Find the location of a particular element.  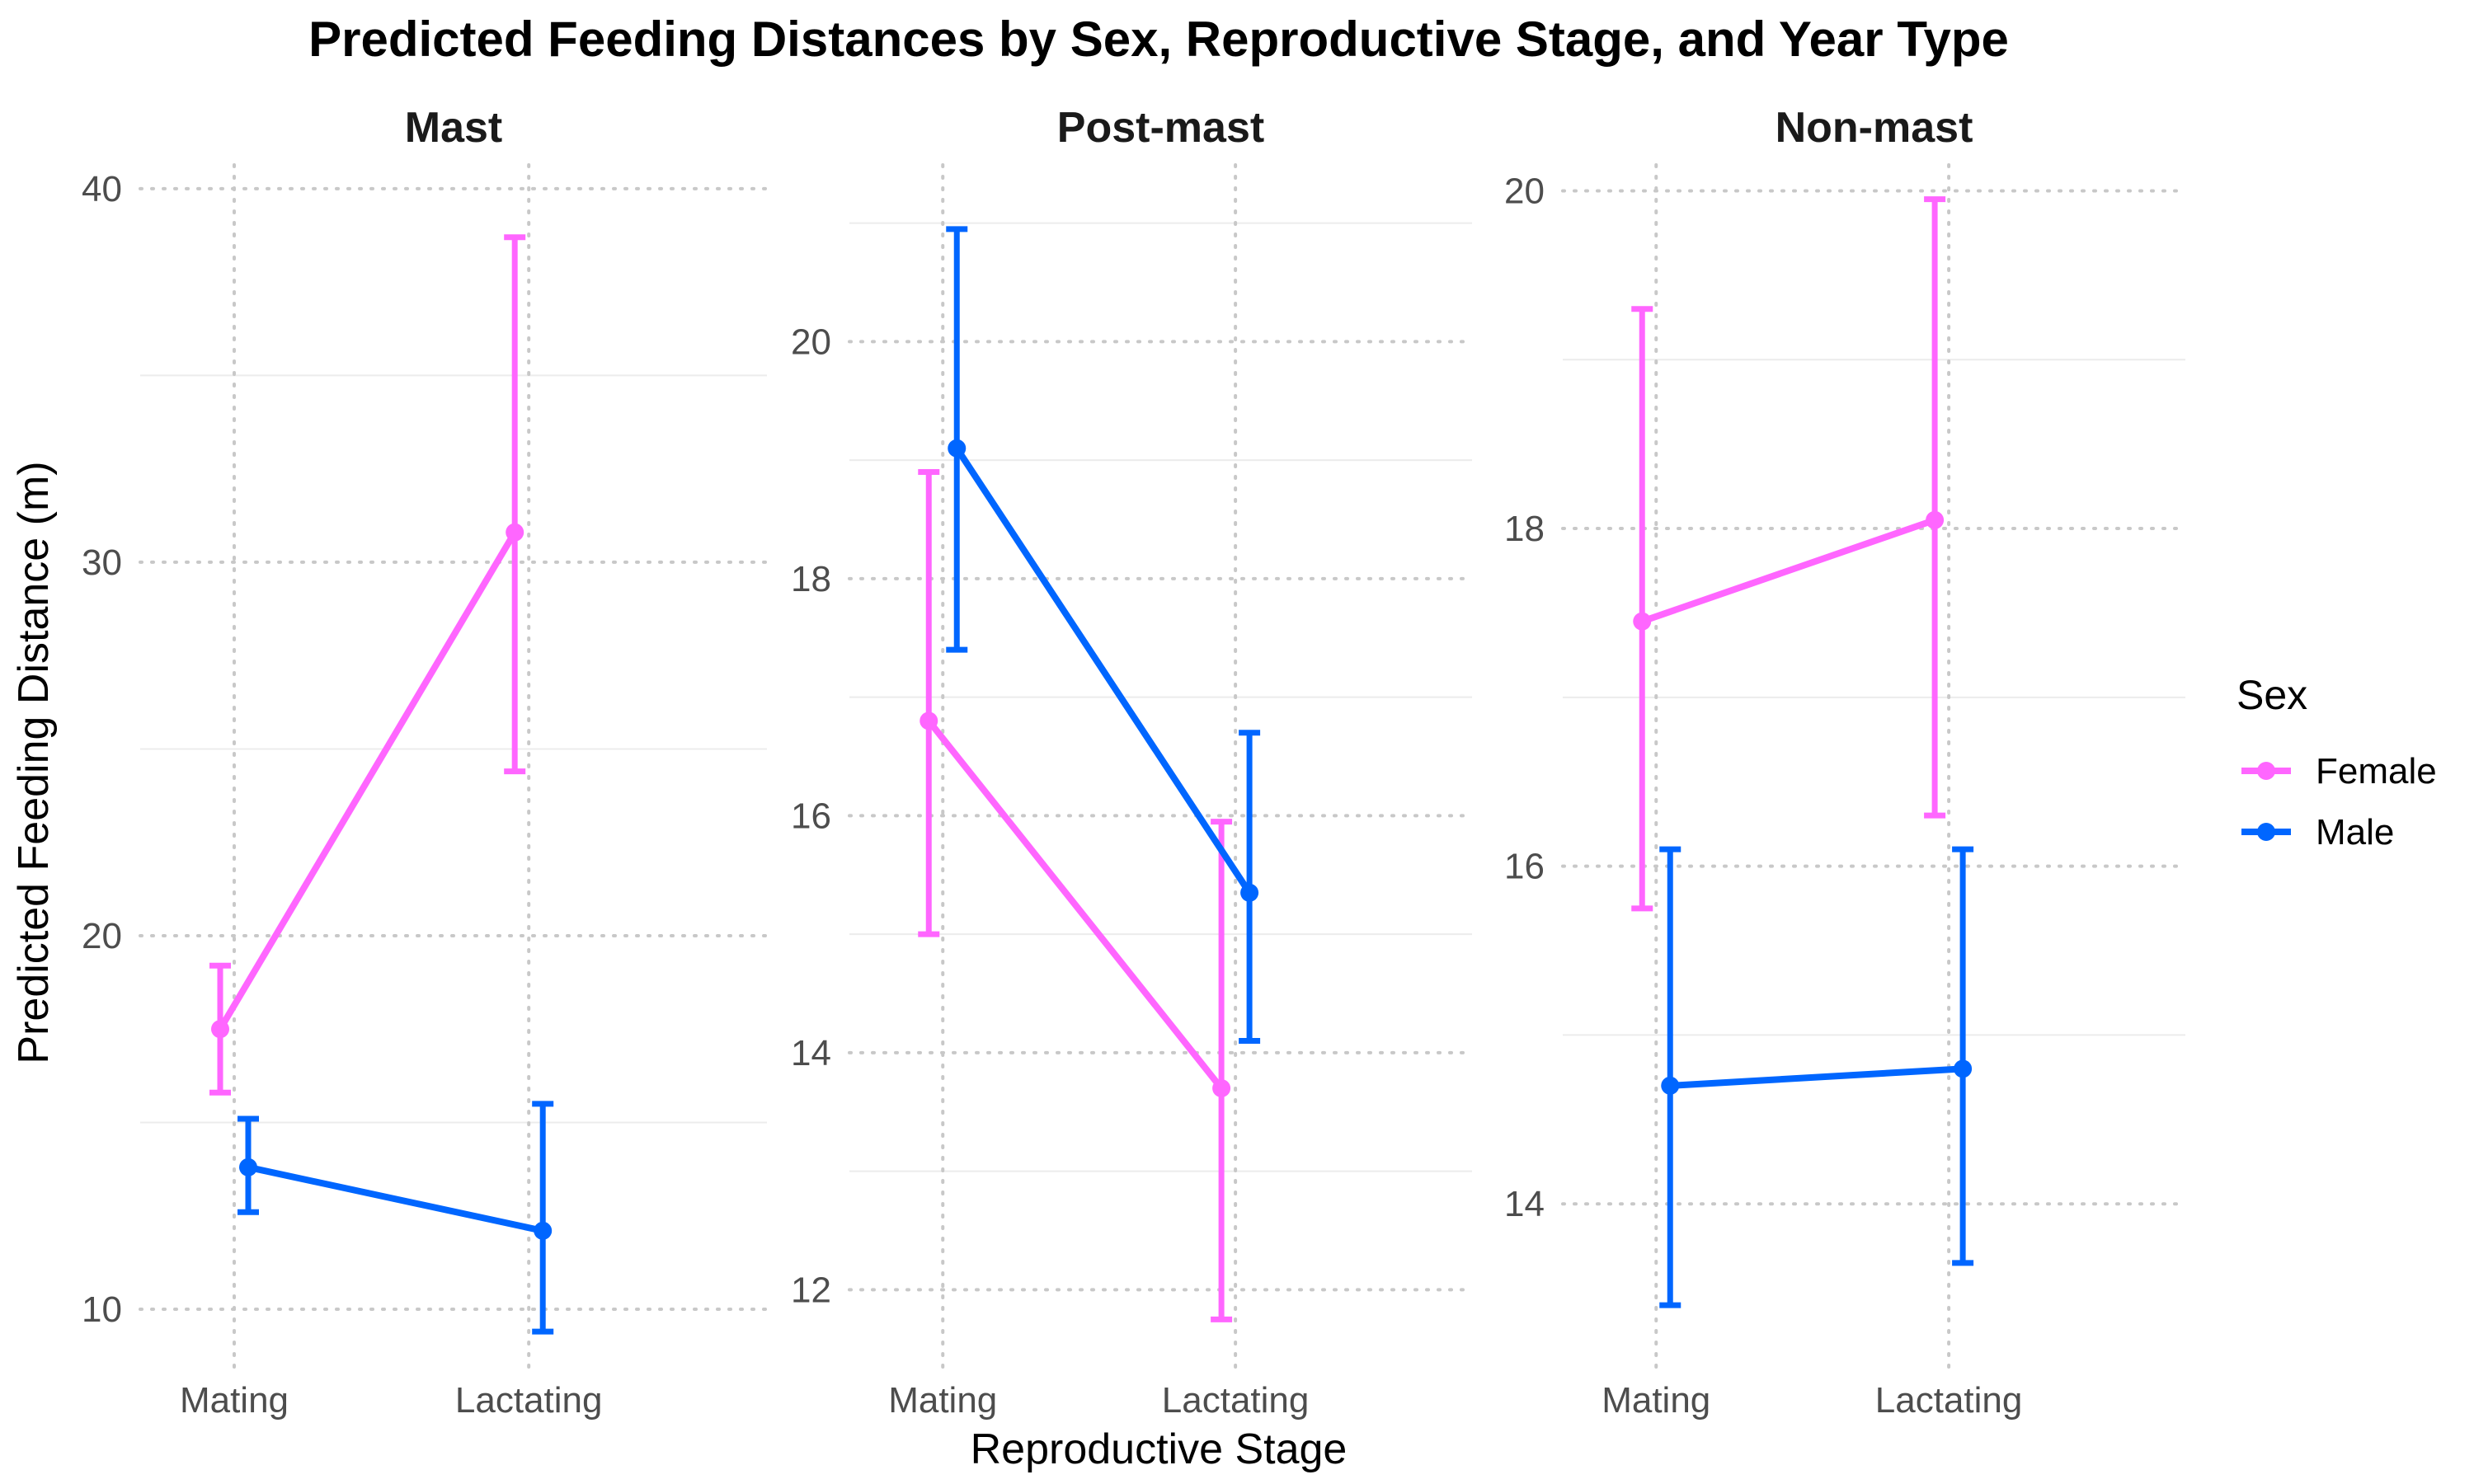

x-axis-title: Reproductive Stage is located at coordinates (1159, 1449).